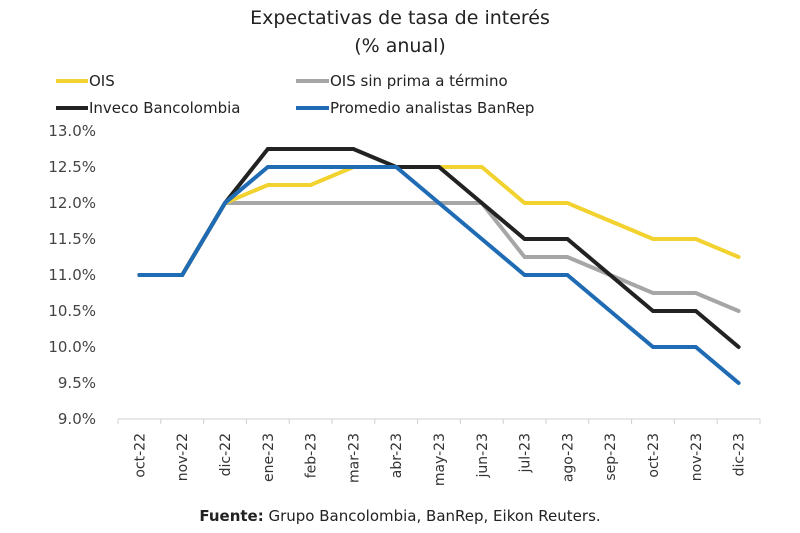 The image size is (800, 533). Describe the element at coordinates (400, 46) in the screenshot. I see `chart-subtitle: (% anual)` at that location.